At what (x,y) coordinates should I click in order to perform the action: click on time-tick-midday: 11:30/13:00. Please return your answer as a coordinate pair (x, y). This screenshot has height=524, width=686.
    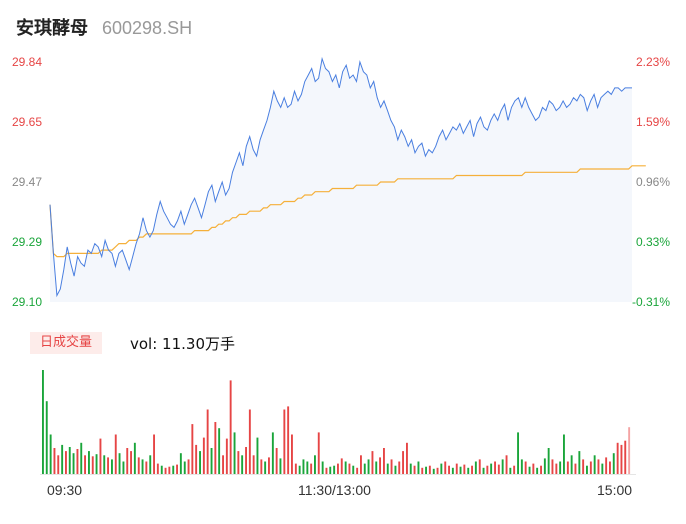
    Looking at the image, I should click on (334, 490).